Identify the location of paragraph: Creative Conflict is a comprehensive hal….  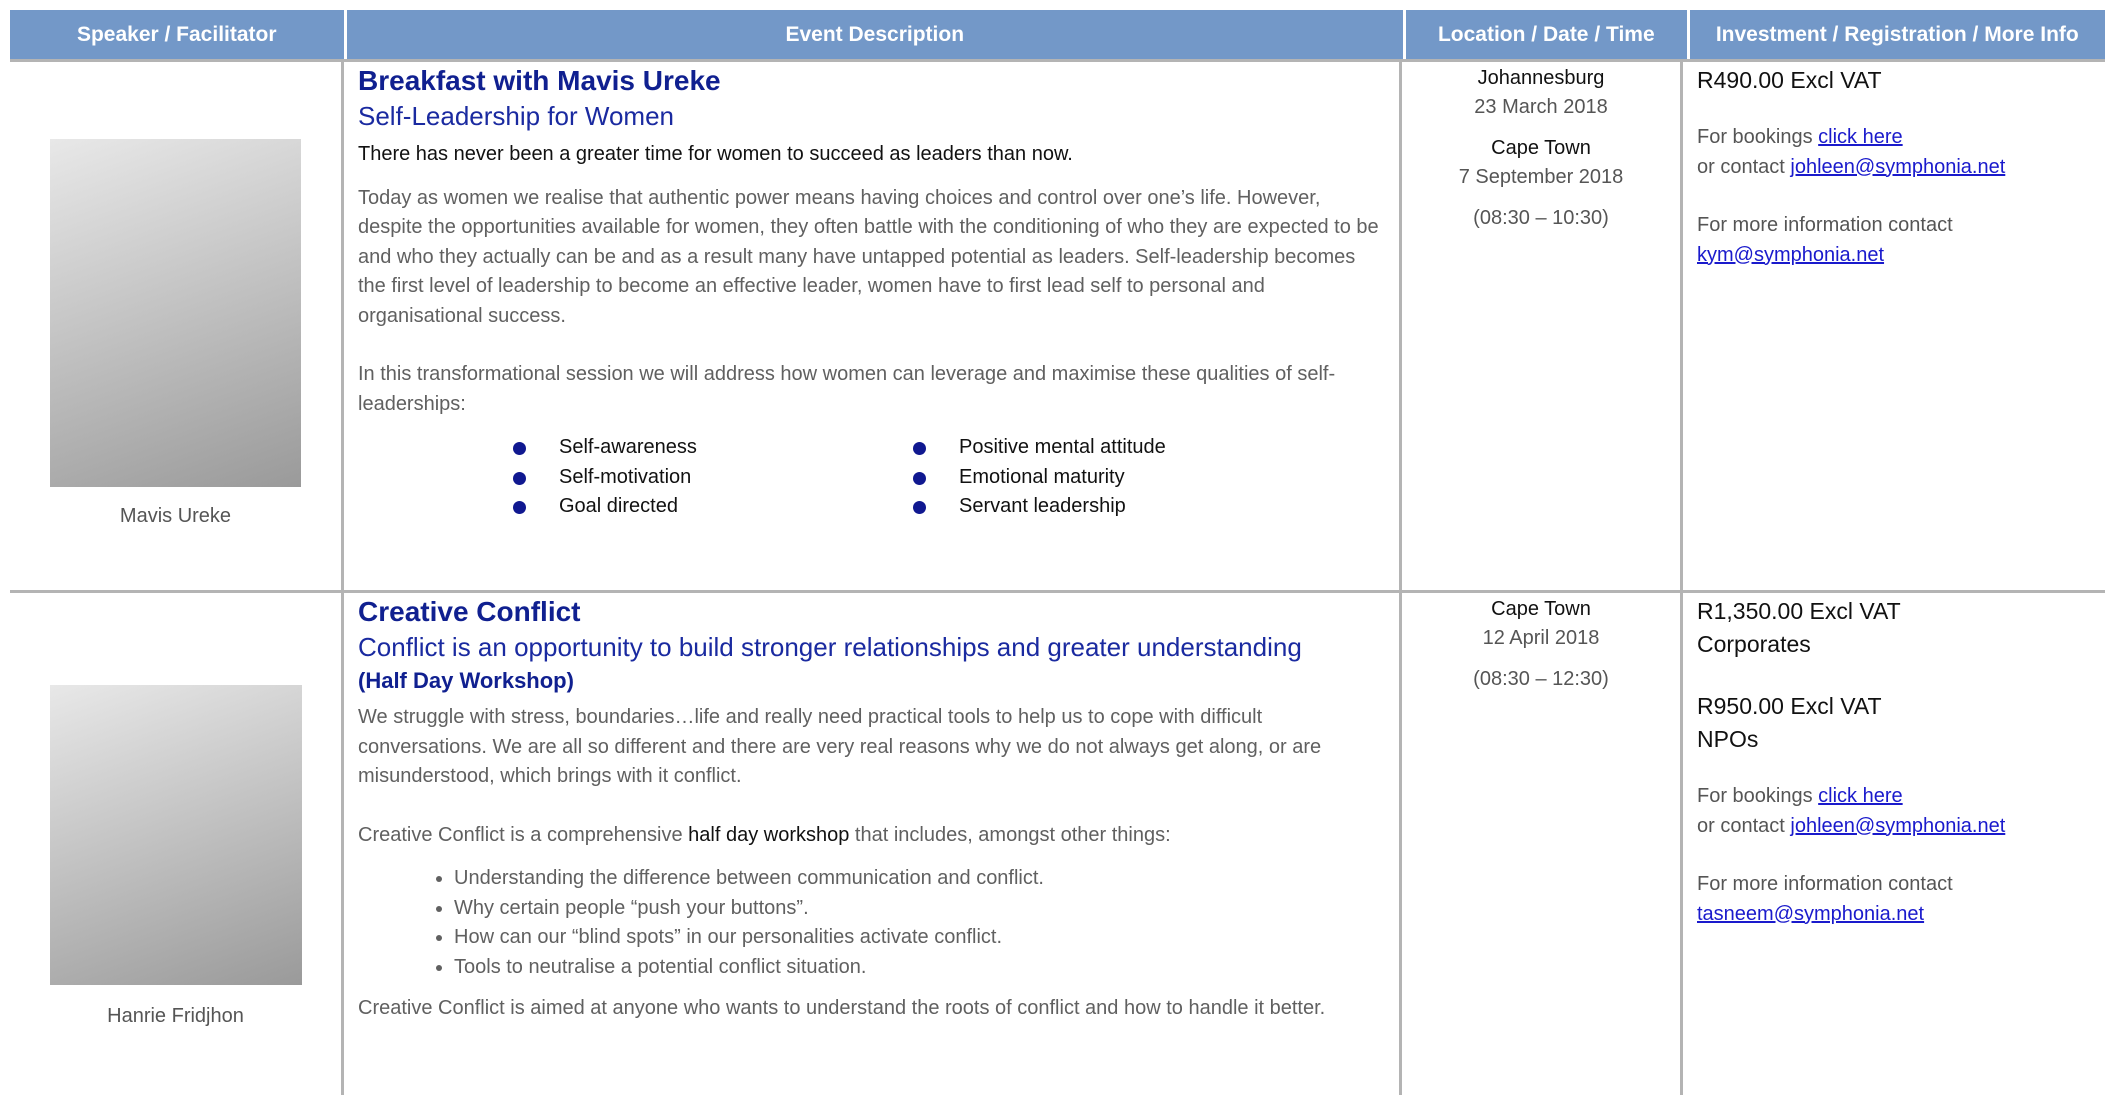
(871, 836).